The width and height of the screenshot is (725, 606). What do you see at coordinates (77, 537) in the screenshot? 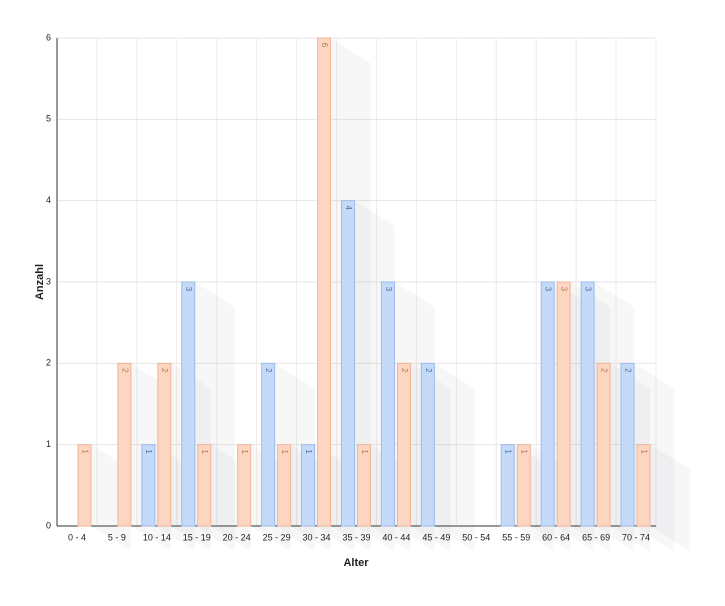
I see `x-tick-label: 0 - 4` at bounding box center [77, 537].